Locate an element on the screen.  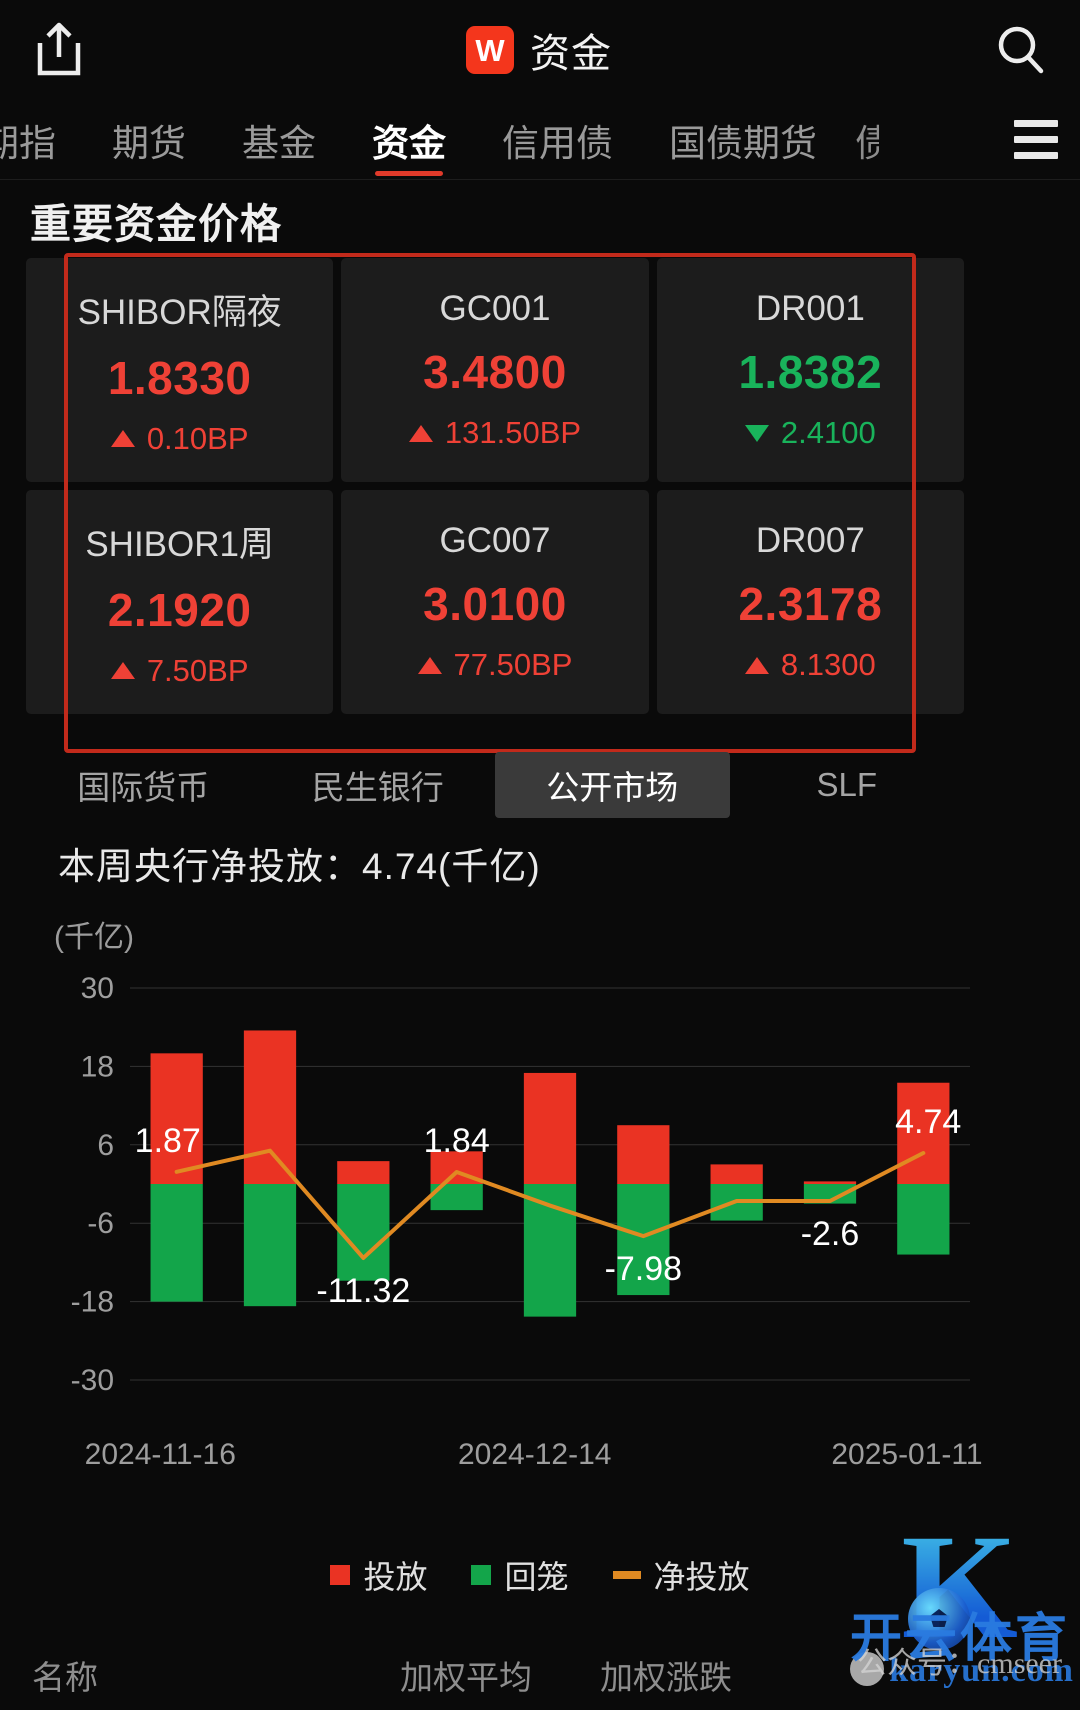
card-change: 131.50BP is located at coordinates (495, 433).